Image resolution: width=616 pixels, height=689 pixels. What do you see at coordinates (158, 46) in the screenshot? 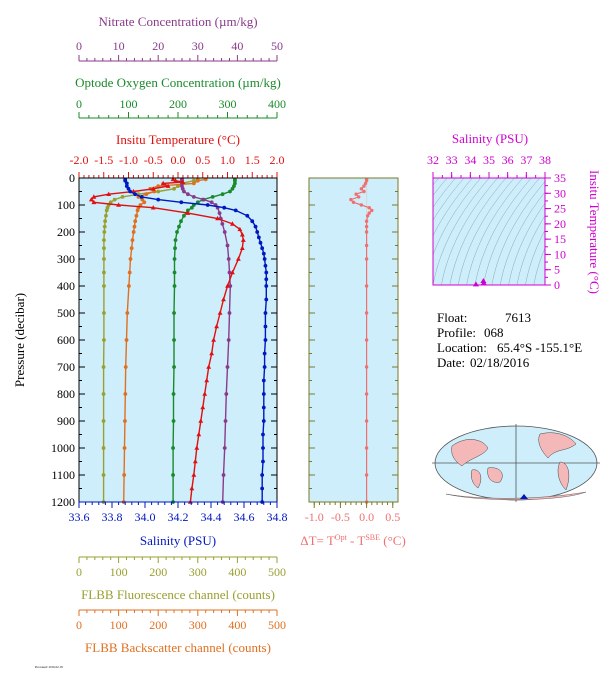
I see `nitrate-axis-tick-label: 20` at bounding box center [158, 46].